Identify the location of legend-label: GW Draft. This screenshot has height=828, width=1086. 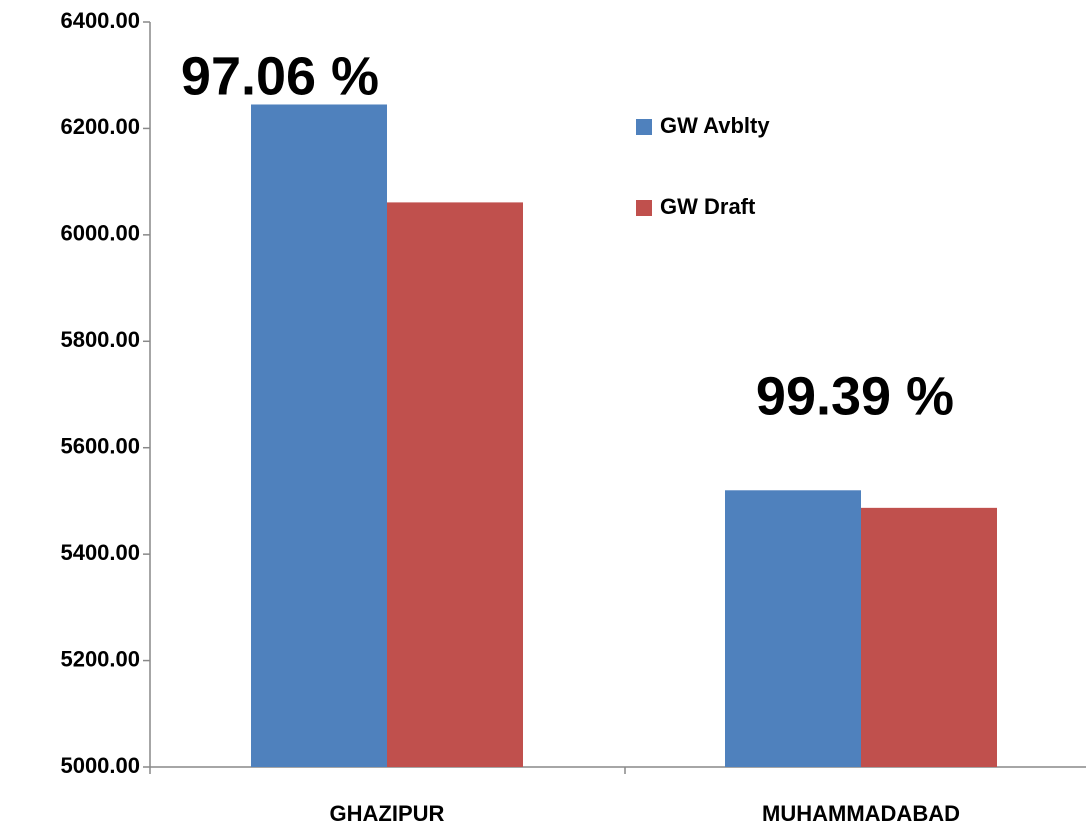
(708, 206).